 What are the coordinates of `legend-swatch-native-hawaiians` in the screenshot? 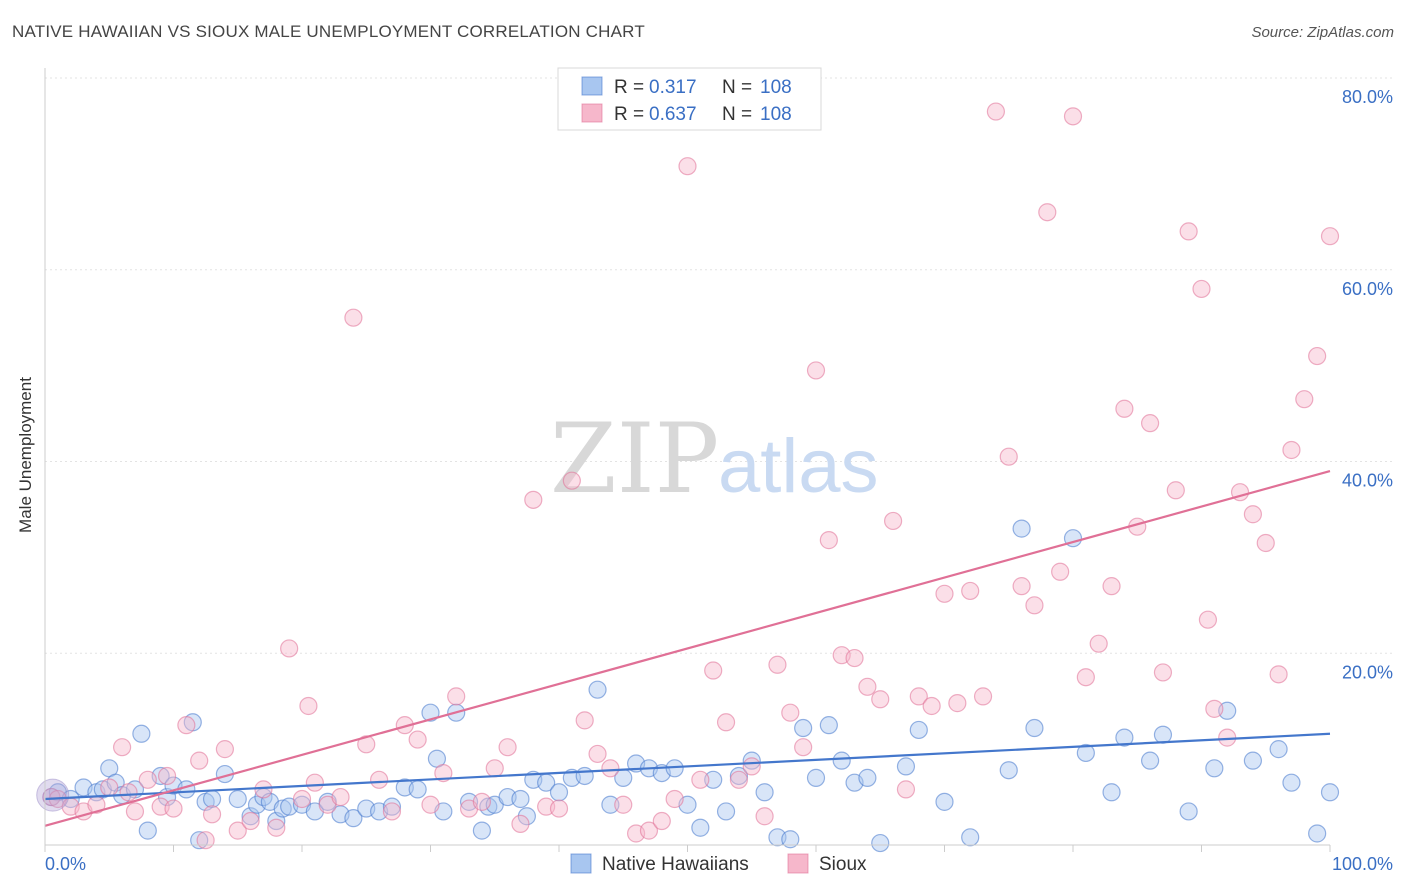 It's located at (581, 863).